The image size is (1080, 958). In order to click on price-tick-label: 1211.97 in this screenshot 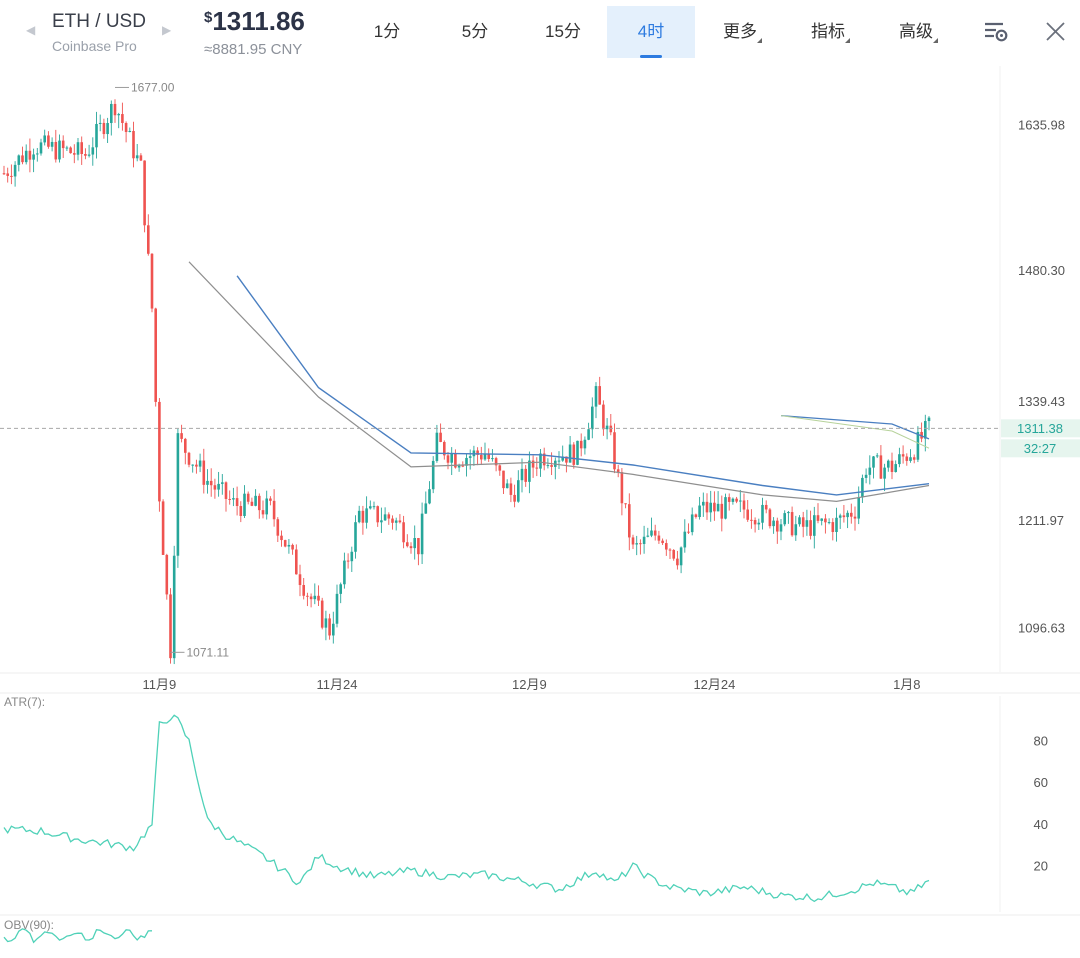, I will do `click(1041, 520)`.